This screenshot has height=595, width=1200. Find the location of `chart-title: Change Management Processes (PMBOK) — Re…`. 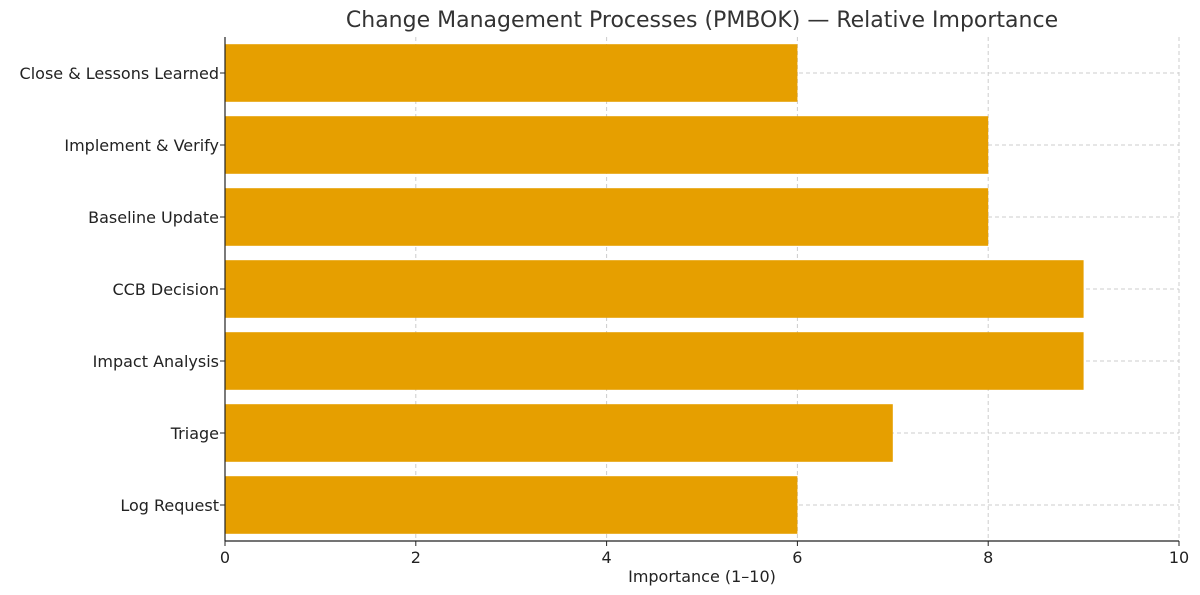

chart-title: Change Management Processes (PMBOK) — Re… is located at coordinates (702, 20).